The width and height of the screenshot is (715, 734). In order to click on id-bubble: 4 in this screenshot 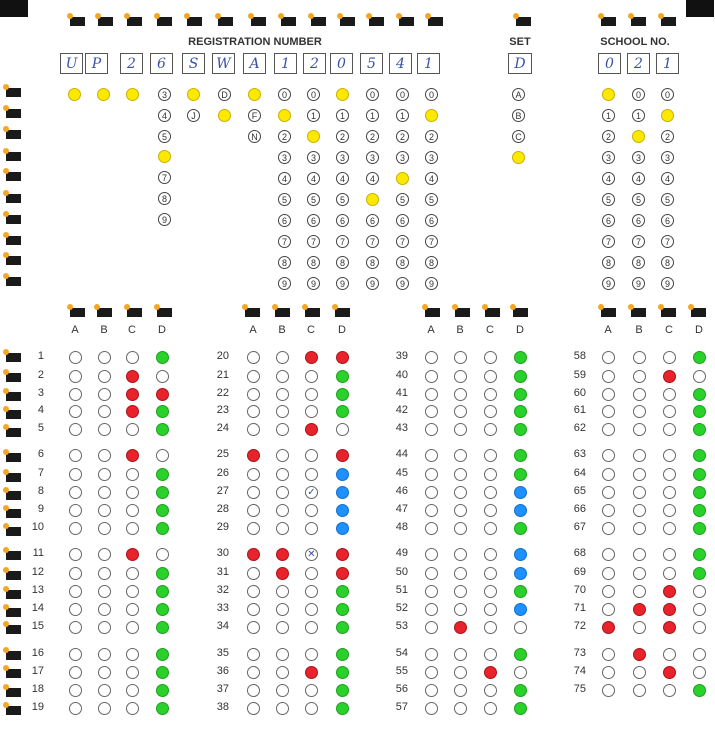, I will do `click(284, 178)`.